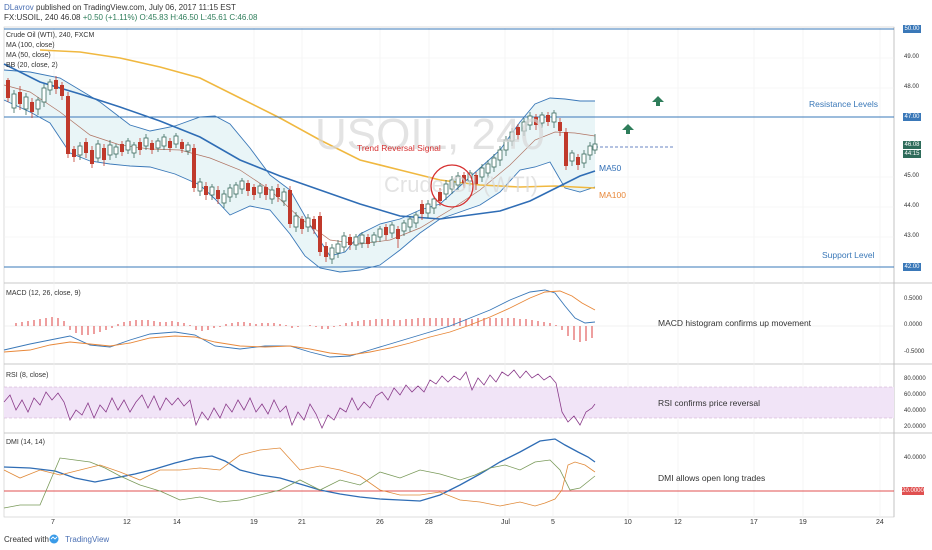 The width and height of the screenshot is (932, 550). What do you see at coordinates (843, 104) in the screenshot?
I see `resistance-label: Resistance Levels` at bounding box center [843, 104].